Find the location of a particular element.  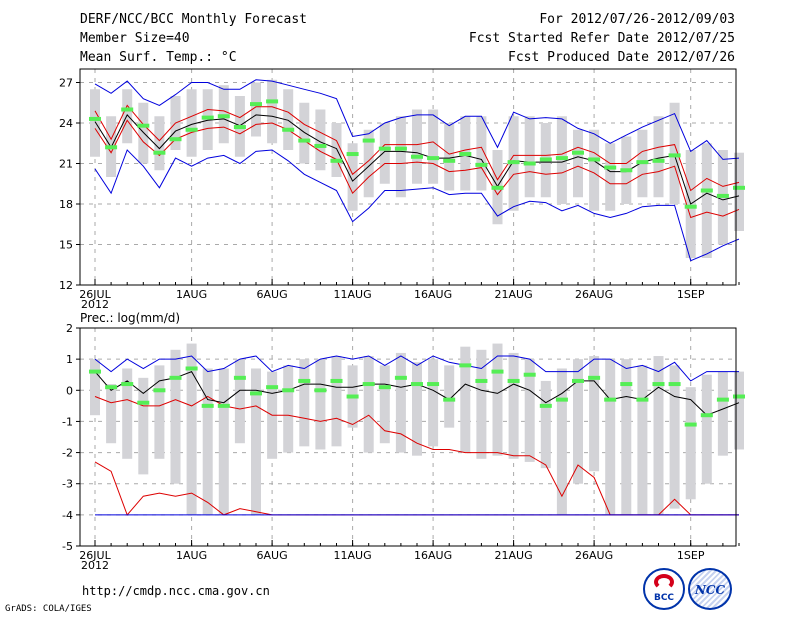

x-tick-label: 11AUG is located at coordinates (353, 294).